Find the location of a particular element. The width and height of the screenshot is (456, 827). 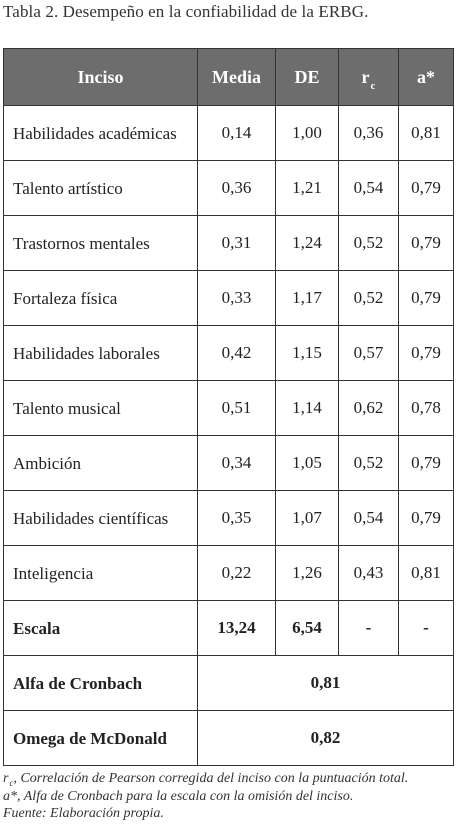

item-alpha: 0,78 is located at coordinates (426, 408).